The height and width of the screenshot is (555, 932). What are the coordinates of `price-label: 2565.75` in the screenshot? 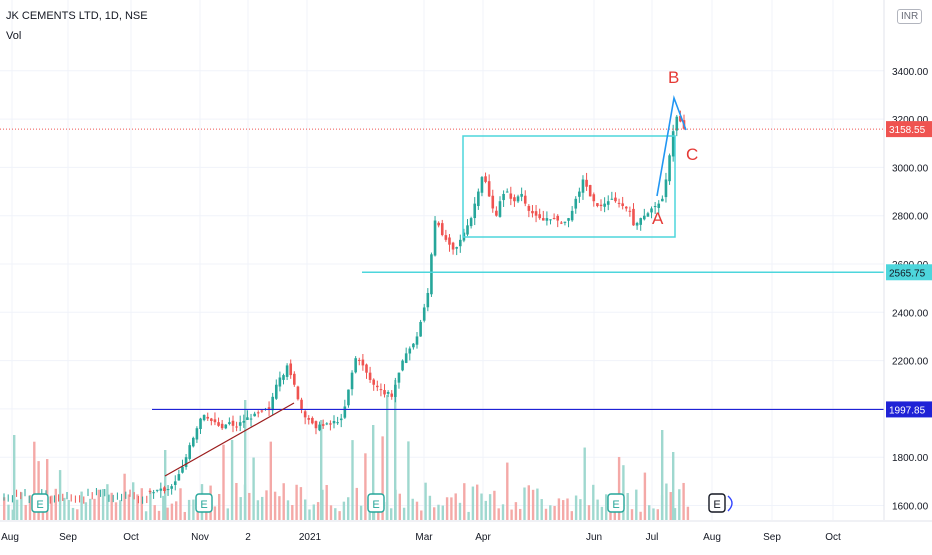 It's located at (907, 273).